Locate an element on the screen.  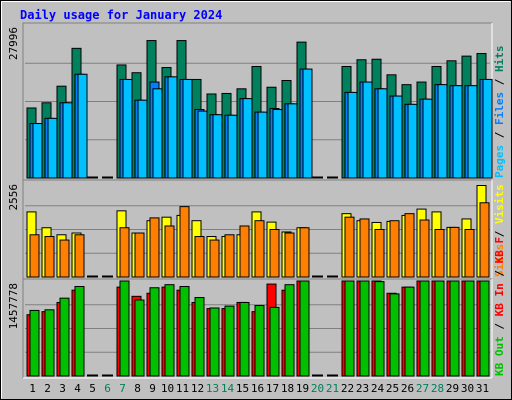
day-label: 9 is located at coordinates (152, 388).